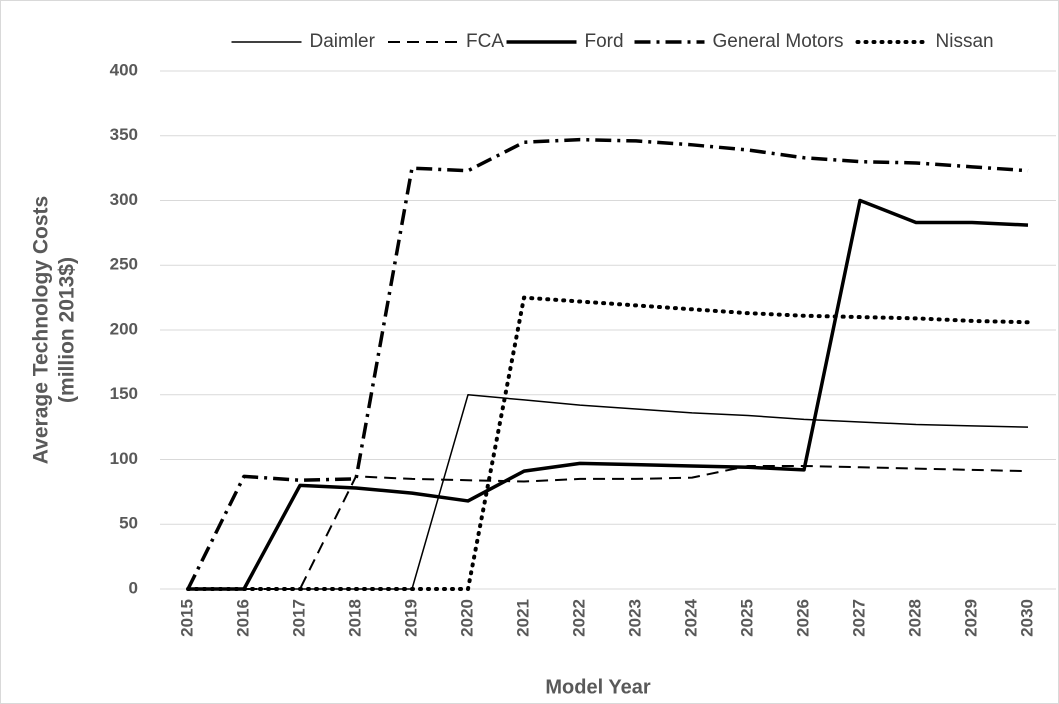 Image resolution: width=1059 pixels, height=704 pixels. What do you see at coordinates (124, 69) in the screenshot?
I see `y-tick-label: 400` at bounding box center [124, 69].